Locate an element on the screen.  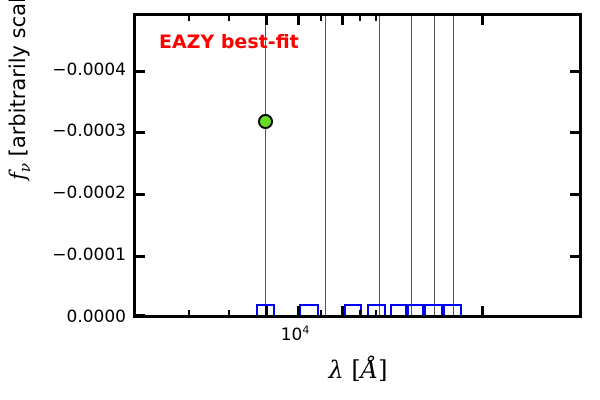
y-tick-label: −0.0001 is located at coordinates (89, 255).